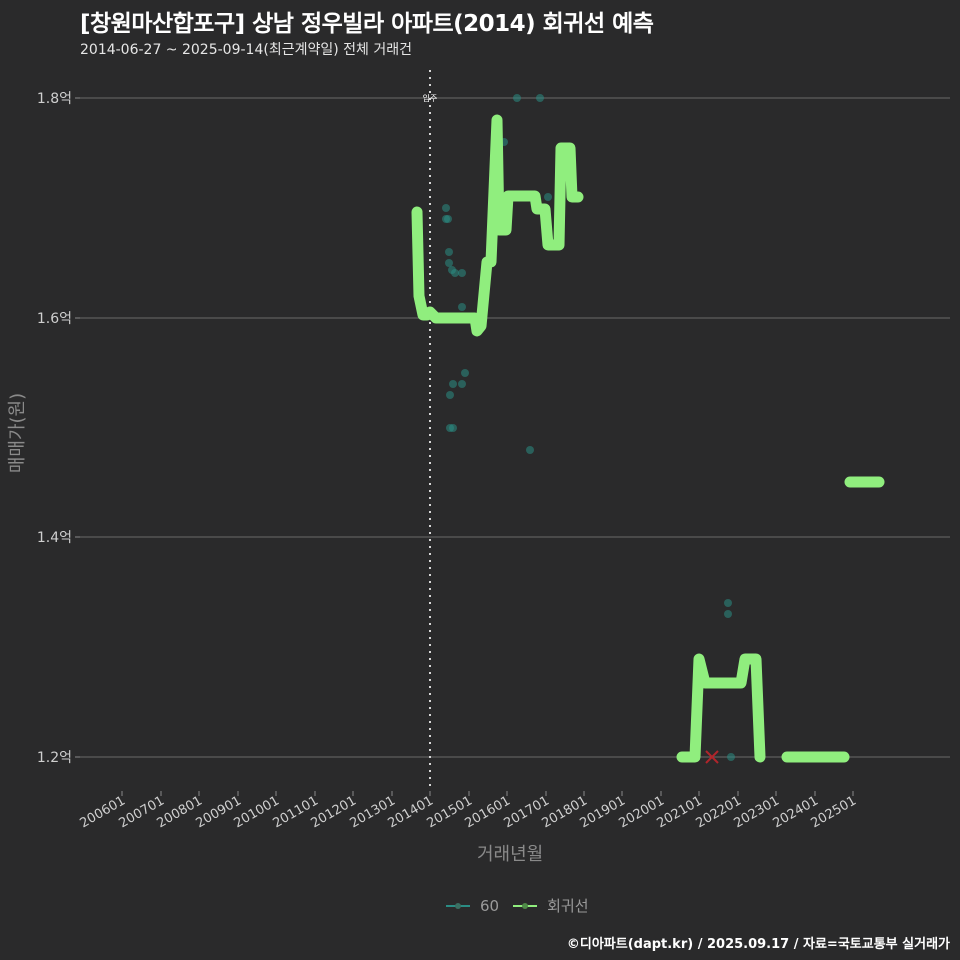 The image size is (960, 960). Describe the element at coordinates (568, 906) in the screenshot. I see `legend-label: 회귀선` at that location.